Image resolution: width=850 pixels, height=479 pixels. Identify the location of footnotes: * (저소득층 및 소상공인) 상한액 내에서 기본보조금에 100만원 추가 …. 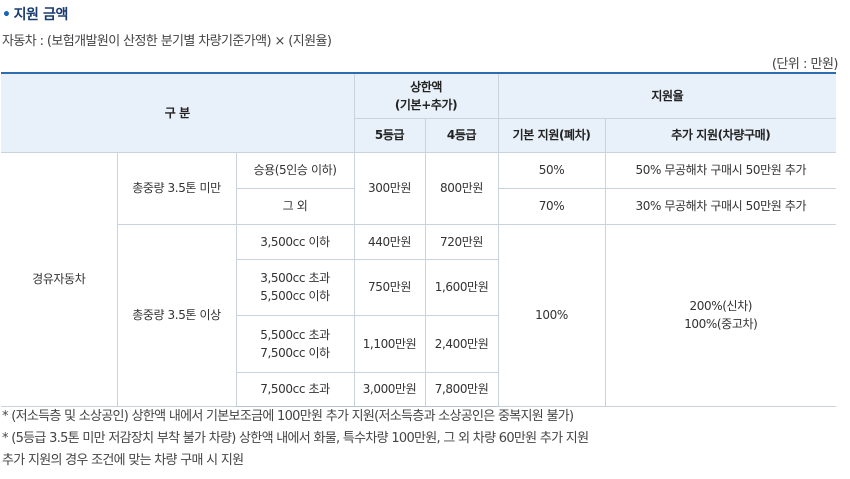
(295, 439).